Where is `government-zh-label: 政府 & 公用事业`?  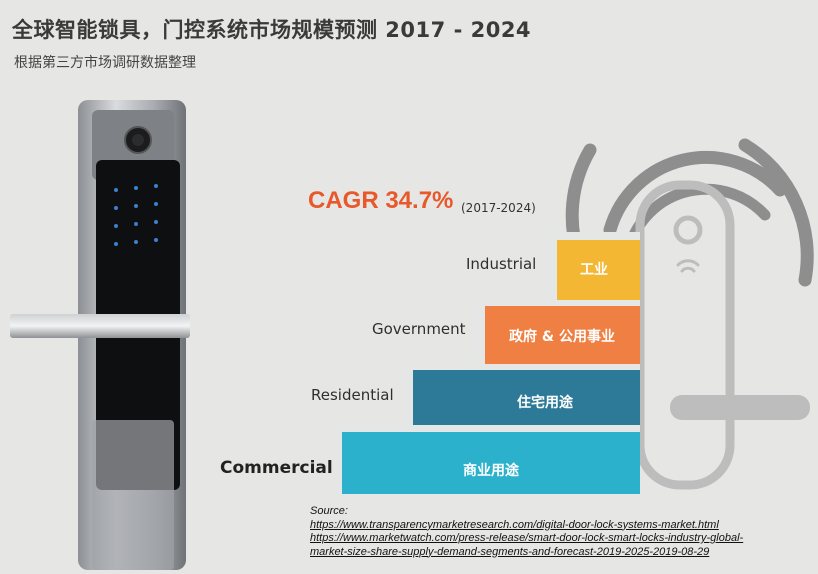 government-zh-label: 政府 & 公用事业 is located at coordinates (562, 337).